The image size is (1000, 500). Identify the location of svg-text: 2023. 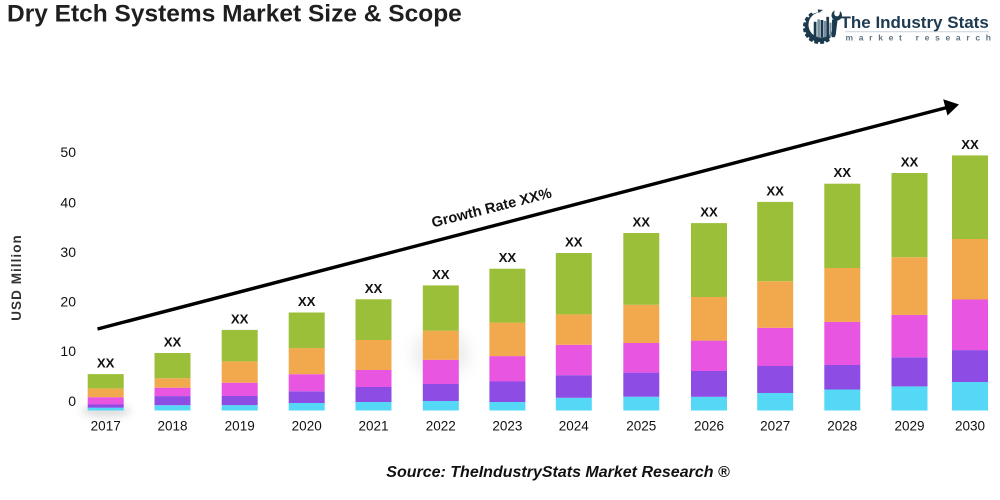
(507, 425).